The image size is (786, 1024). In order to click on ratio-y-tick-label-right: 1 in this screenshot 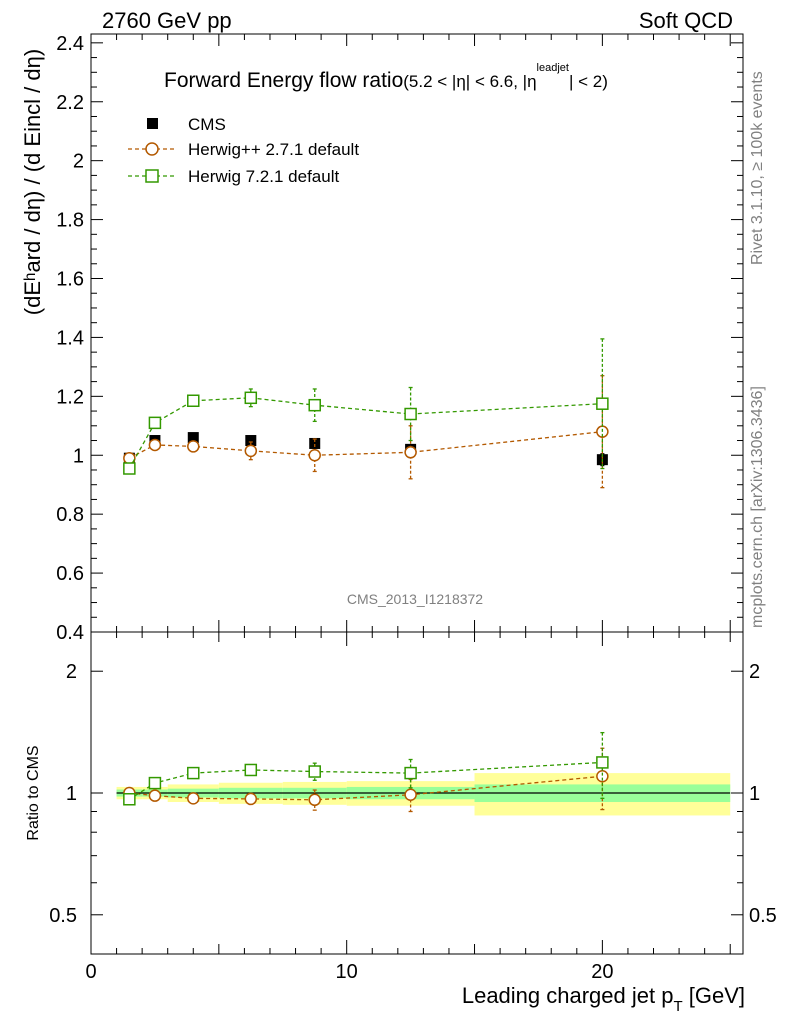, I will do `click(754, 794)`.